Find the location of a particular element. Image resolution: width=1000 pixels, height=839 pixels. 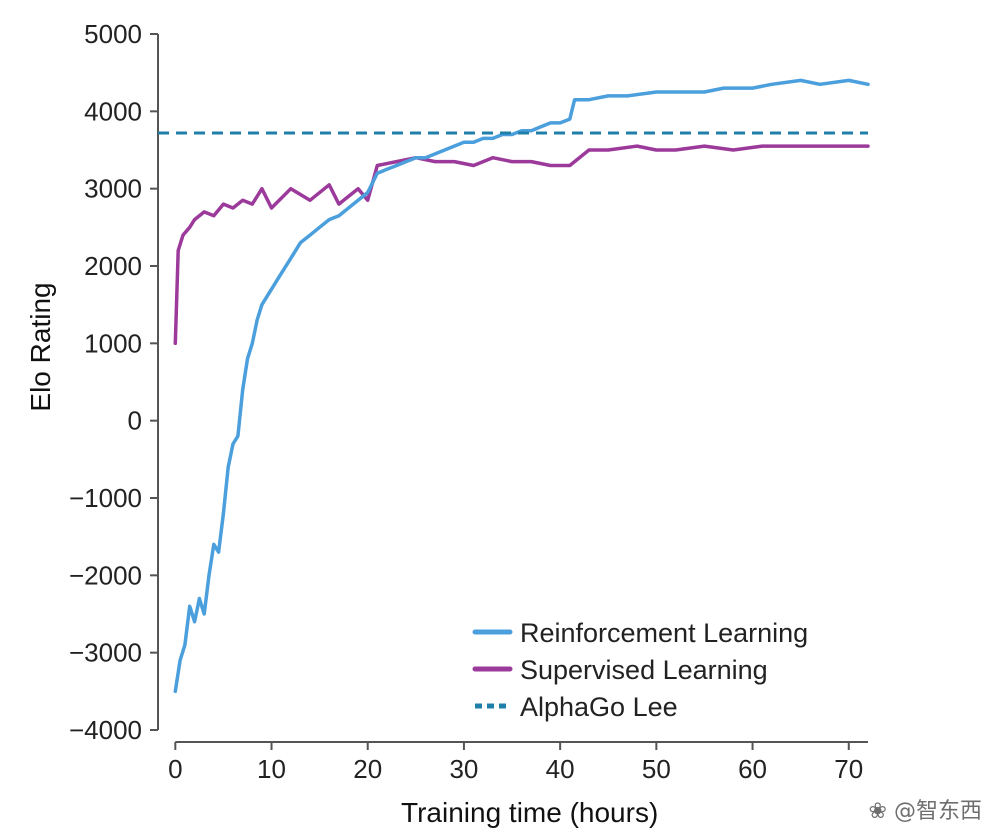

x-tick-label: 20 is located at coordinates (367, 769).